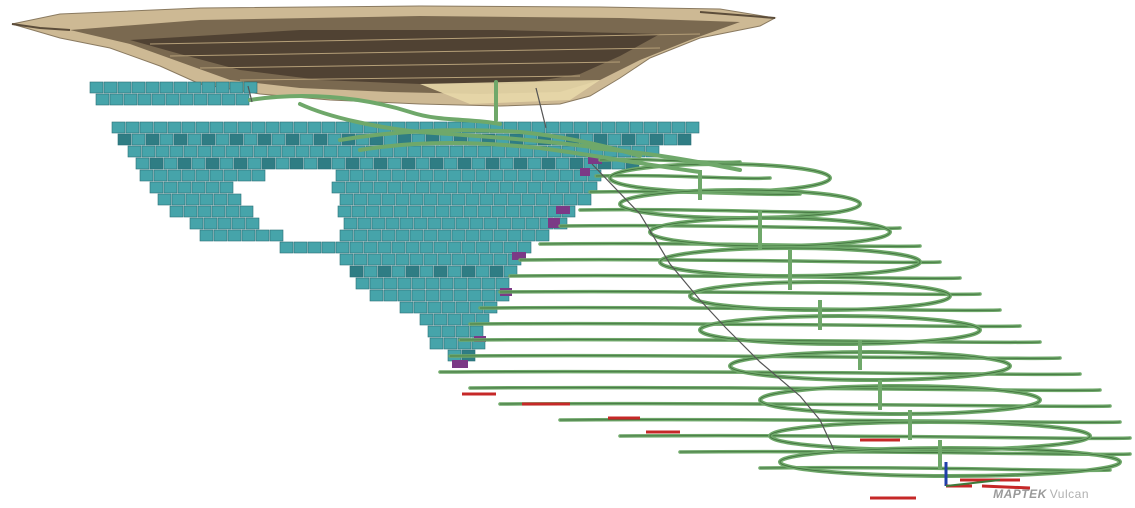 The width and height of the screenshot is (1135, 508). I want to click on vendor-watermark: MAPTEK Vulcan, so click(1041, 494).